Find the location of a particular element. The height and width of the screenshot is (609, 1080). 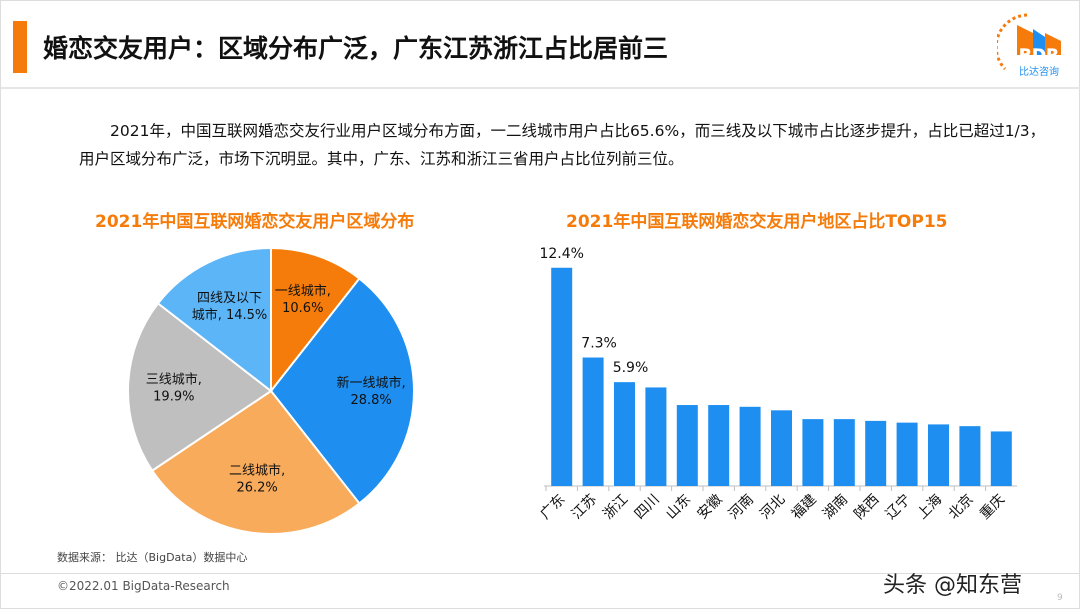

pie-label-text: 一线城市 is located at coordinates (301, 291).